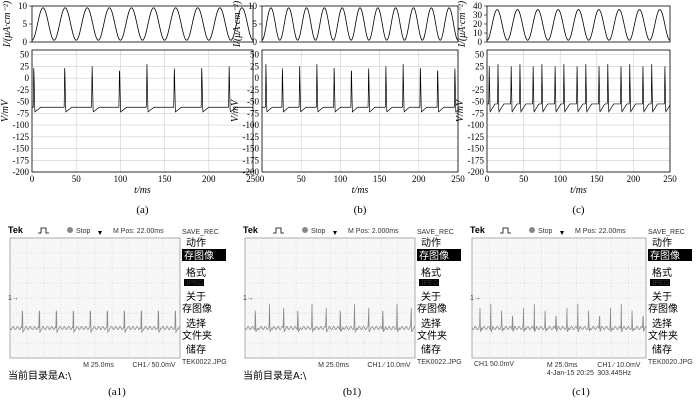 The width and height of the screenshot is (700, 400). What do you see at coordinates (237, 24) in the screenshot?
I see `current-ylabel: I/(μA·cm⁻²)` at bounding box center [237, 24].